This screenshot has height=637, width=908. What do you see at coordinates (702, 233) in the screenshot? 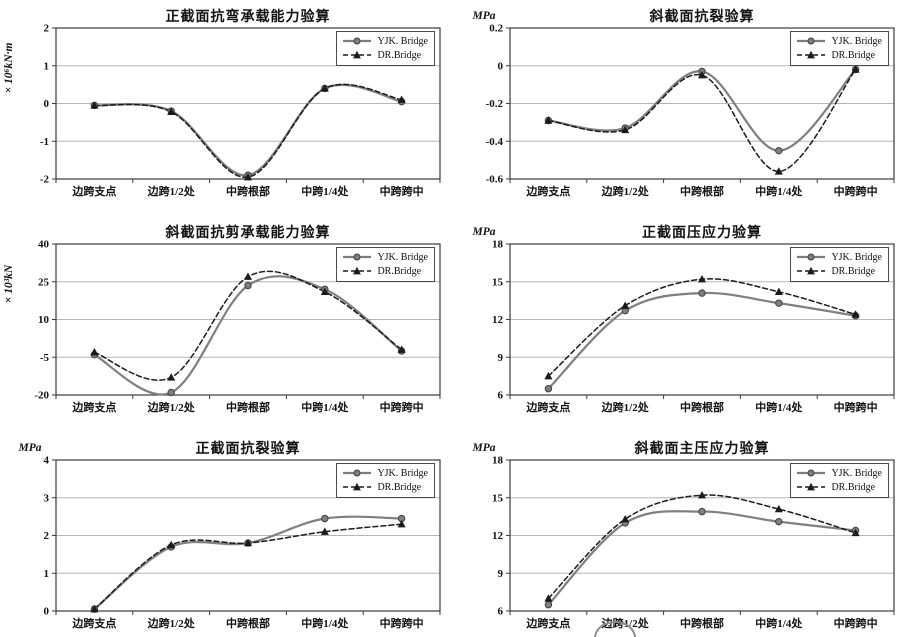
I see `chart-title: 正截面压应力验算` at bounding box center [702, 233].